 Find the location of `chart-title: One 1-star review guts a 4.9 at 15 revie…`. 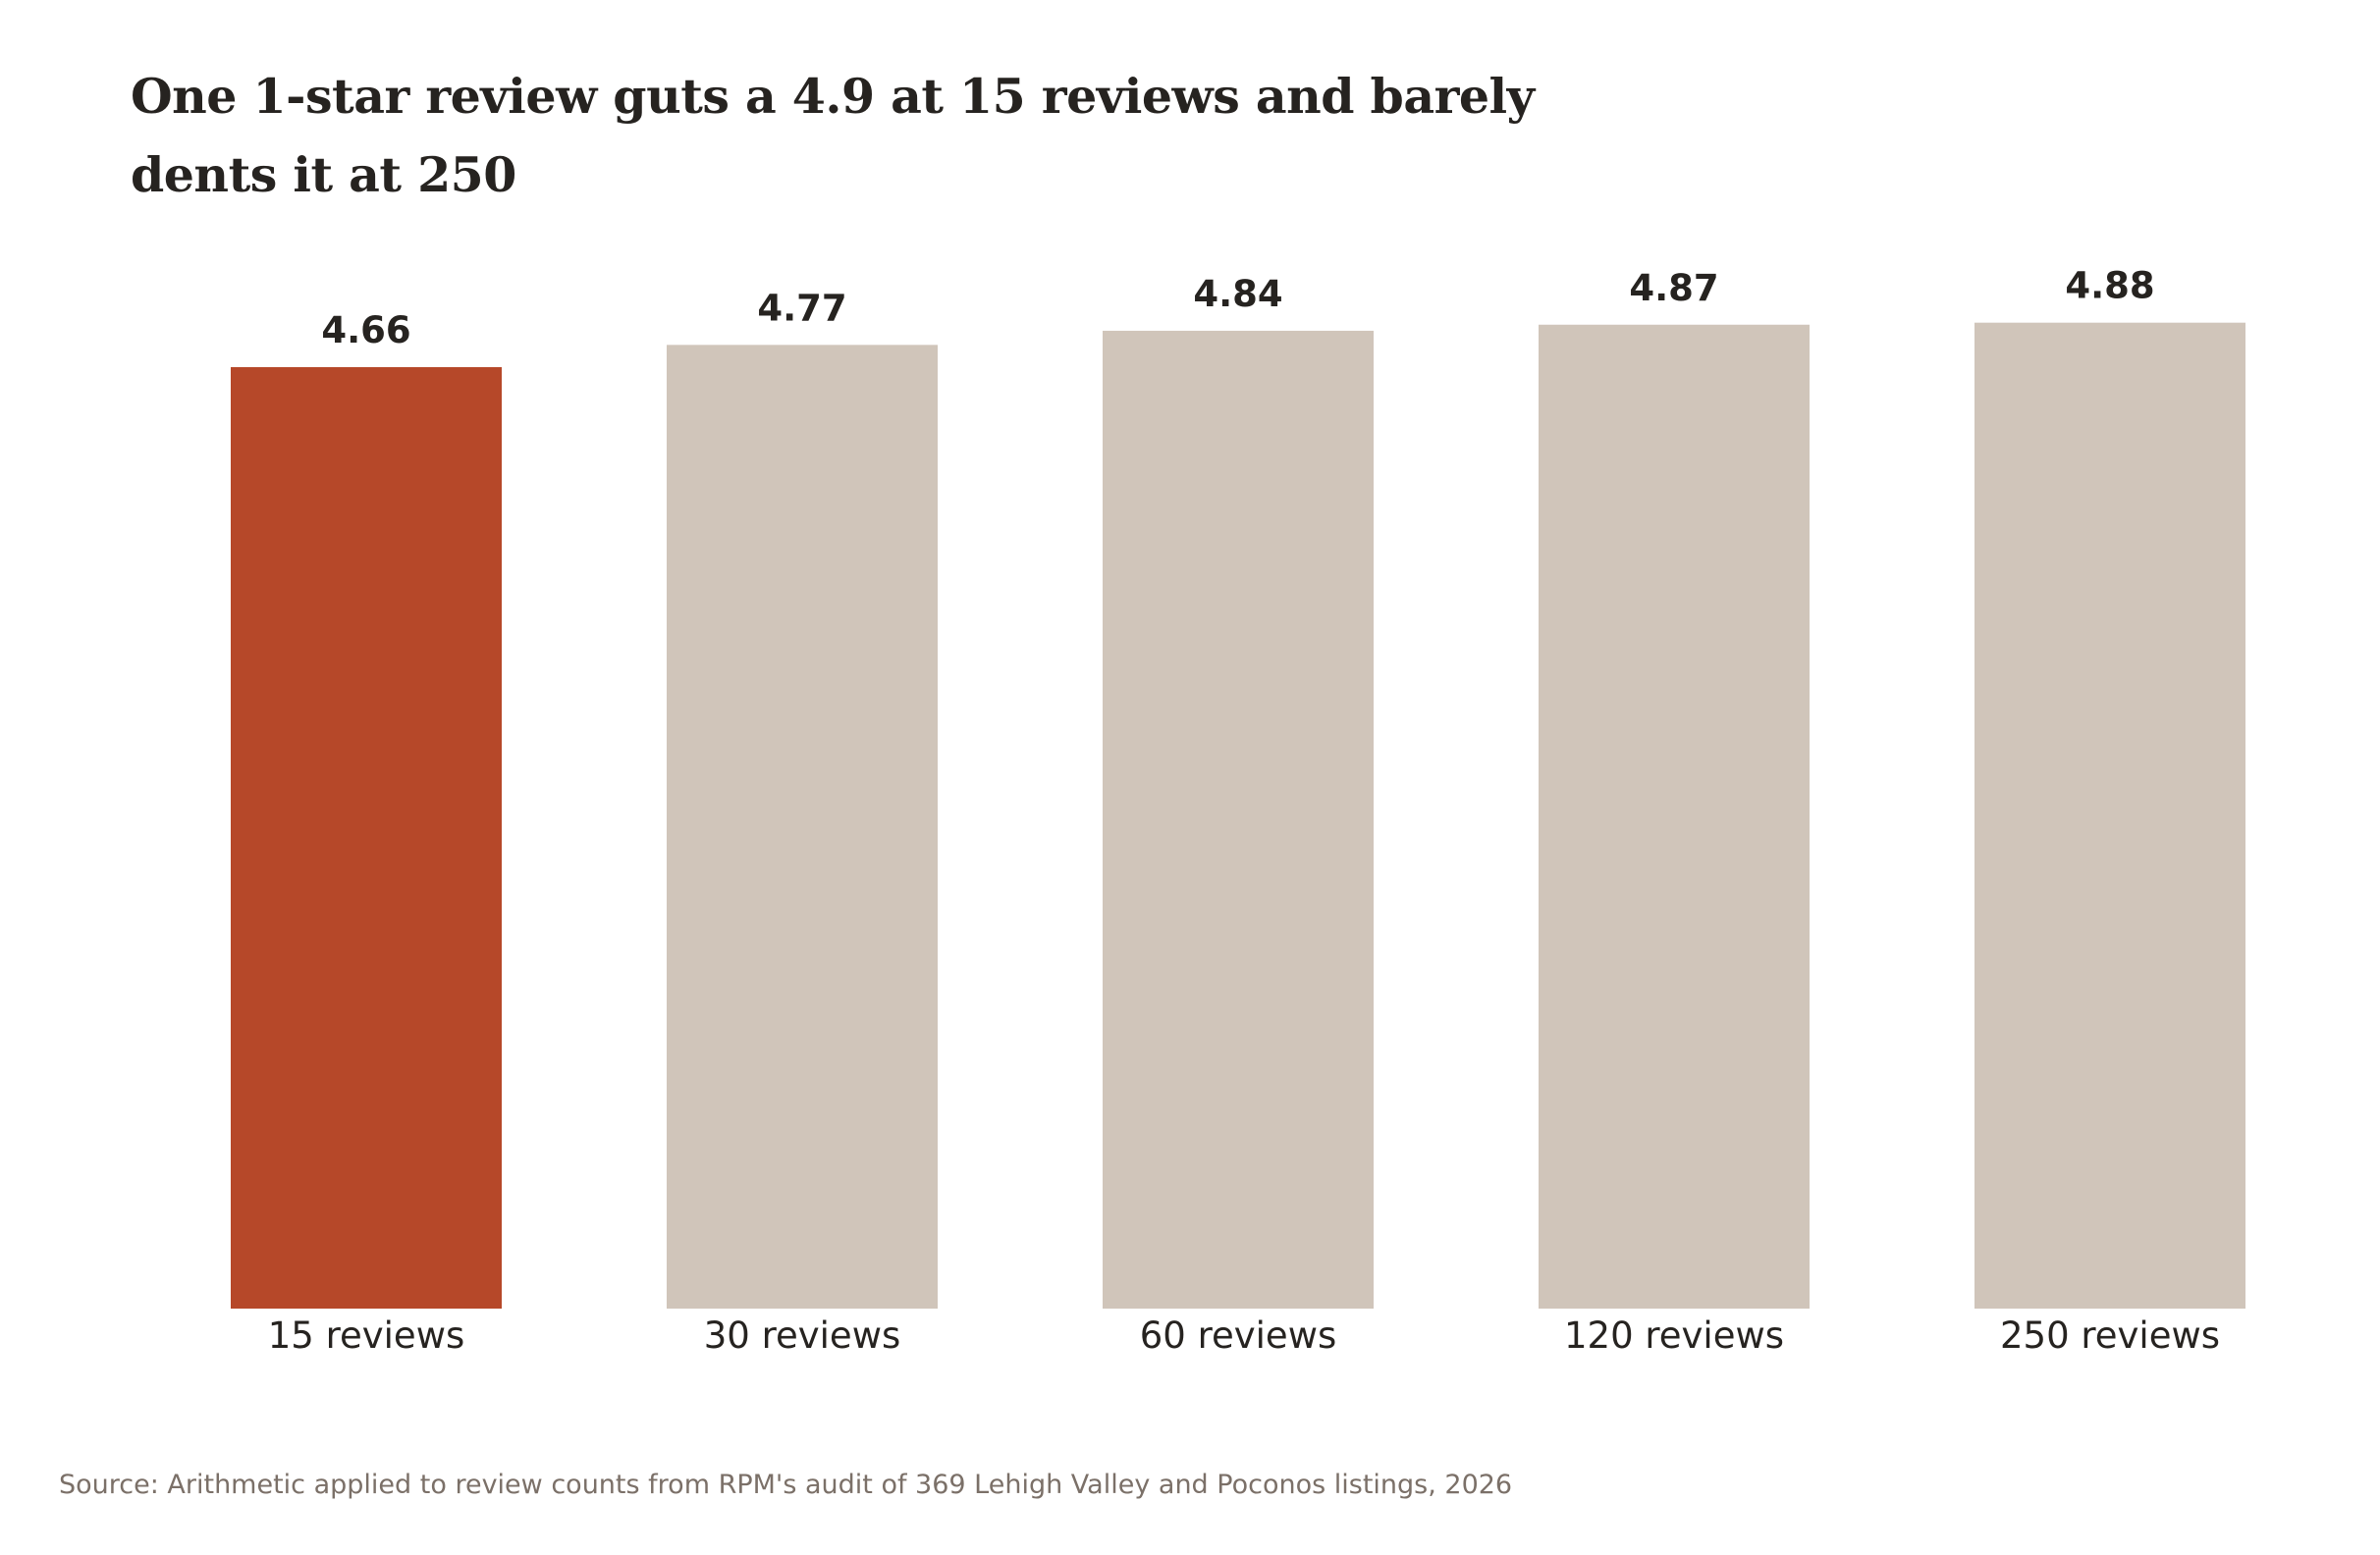

chart-title: One 1-star review guts a 4.9 at 15 revie… is located at coordinates (833, 136).